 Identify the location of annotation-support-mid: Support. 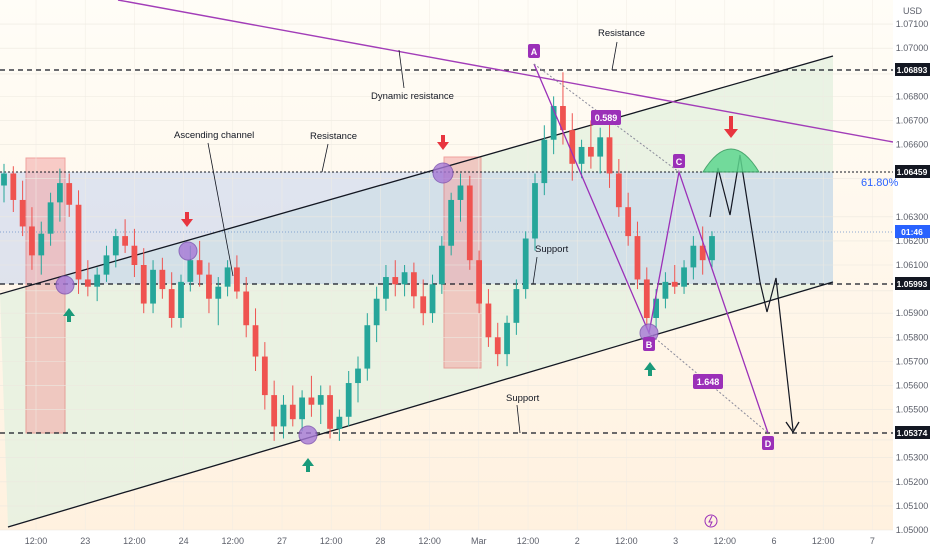
(552, 249).